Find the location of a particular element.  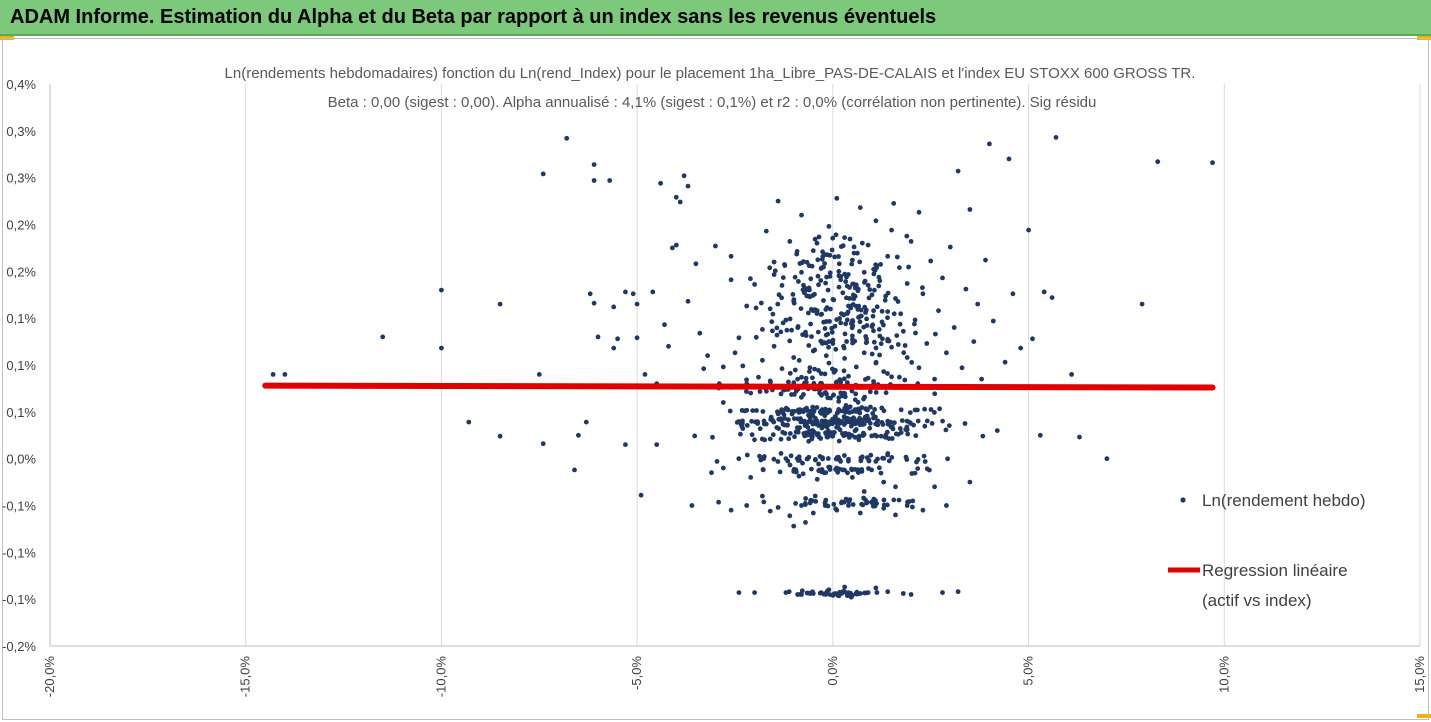

y-tick-label: 0,4% is located at coordinates (21, 84).